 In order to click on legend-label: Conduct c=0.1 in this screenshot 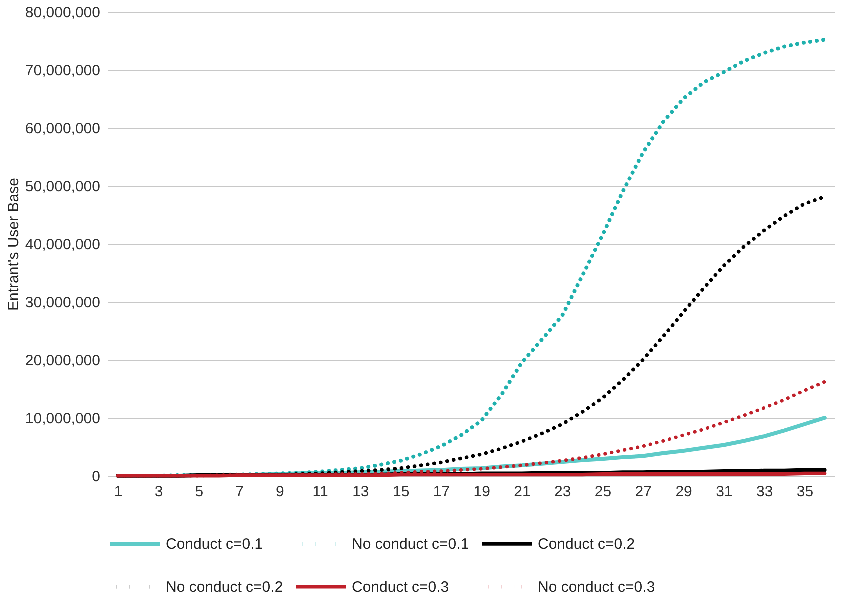, I will do `click(215, 544)`.